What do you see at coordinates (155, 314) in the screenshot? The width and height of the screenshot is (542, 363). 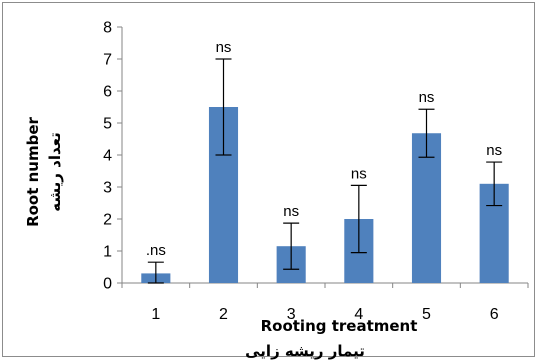 I see `x-tick-label: 1` at bounding box center [155, 314].